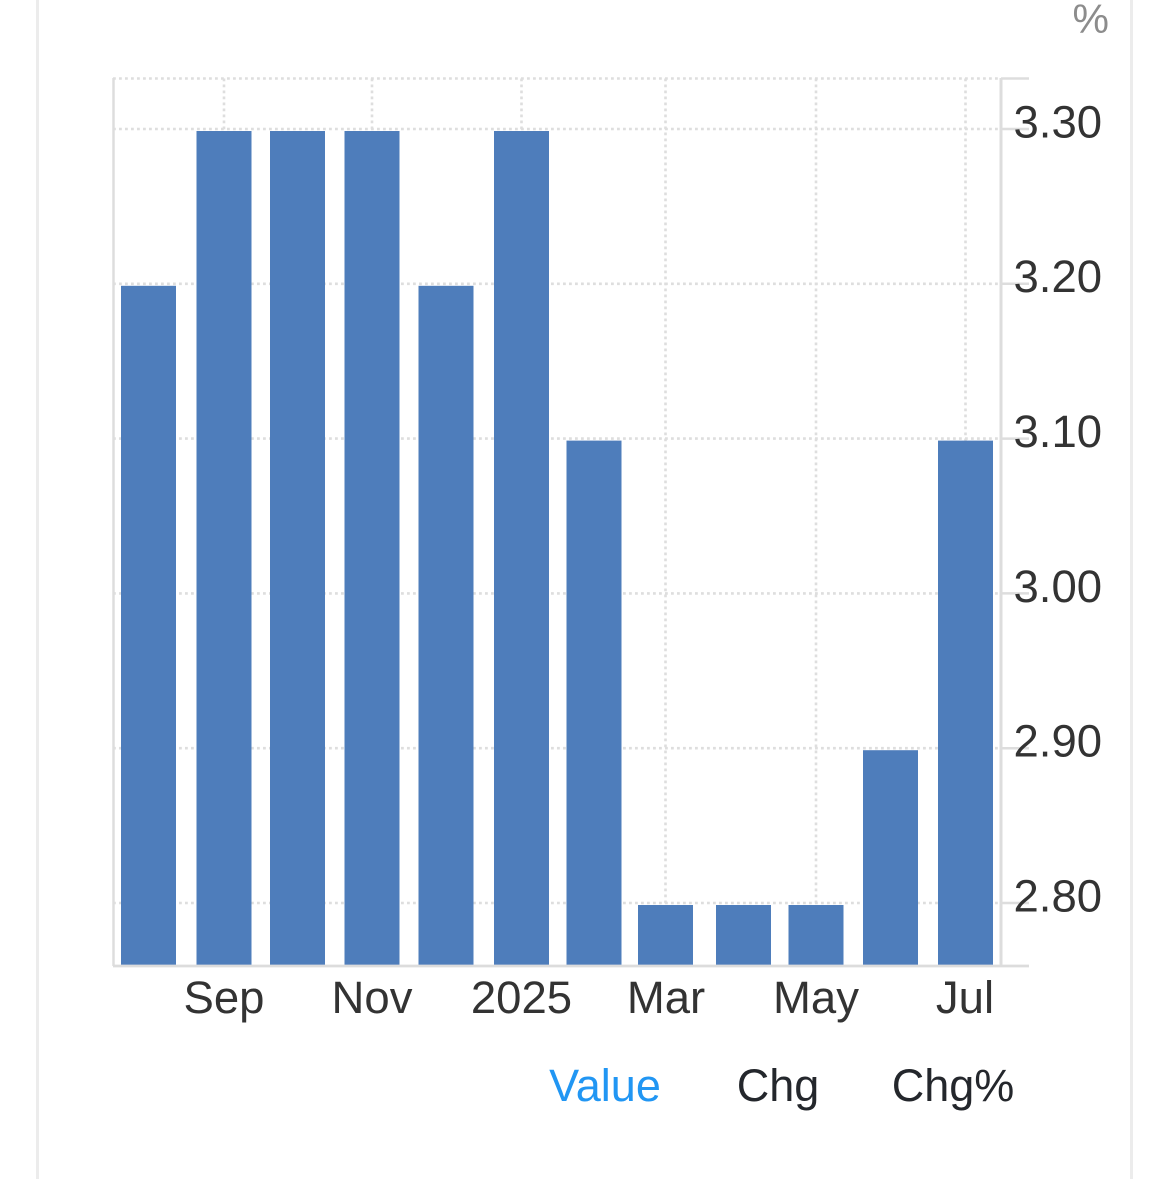  I want to click on svg-text: 2.80, so click(1058, 895).